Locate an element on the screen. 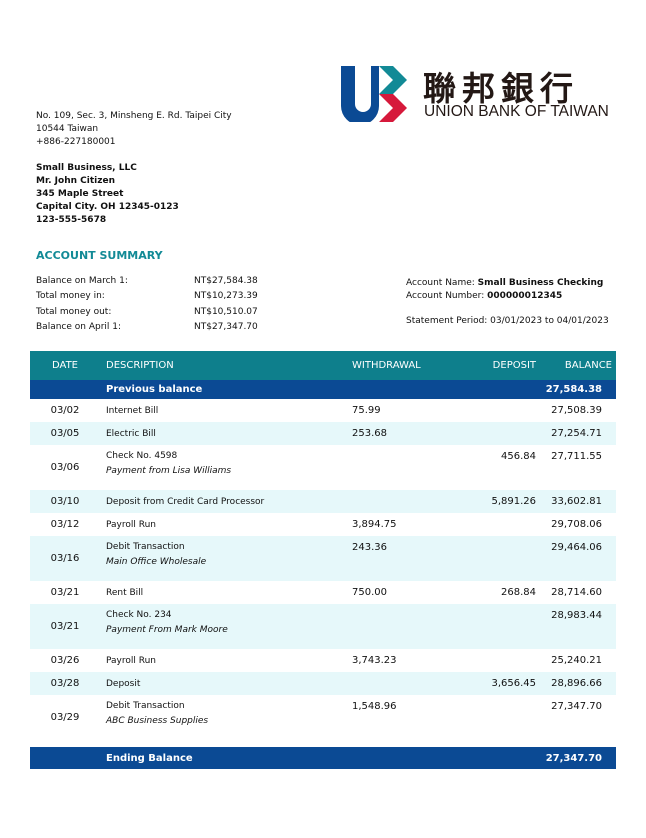  description-note: Payment From Mark Moore is located at coordinates (167, 630).